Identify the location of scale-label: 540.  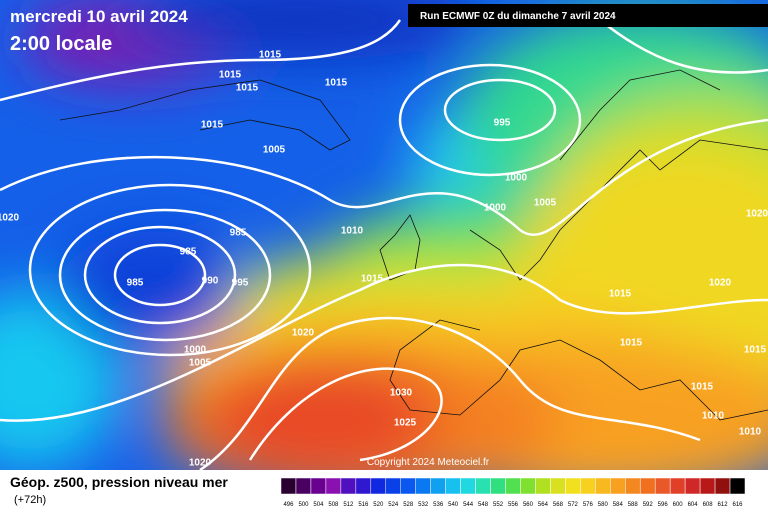
(453, 505).